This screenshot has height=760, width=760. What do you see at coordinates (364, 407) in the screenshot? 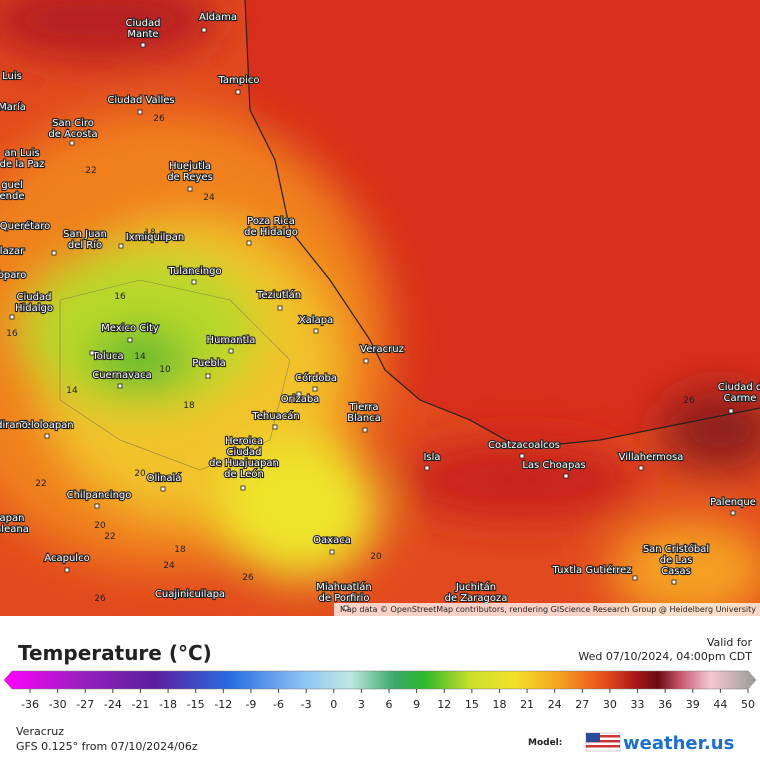
I see `city-label: Tierra` at bounding box center [364, 407].